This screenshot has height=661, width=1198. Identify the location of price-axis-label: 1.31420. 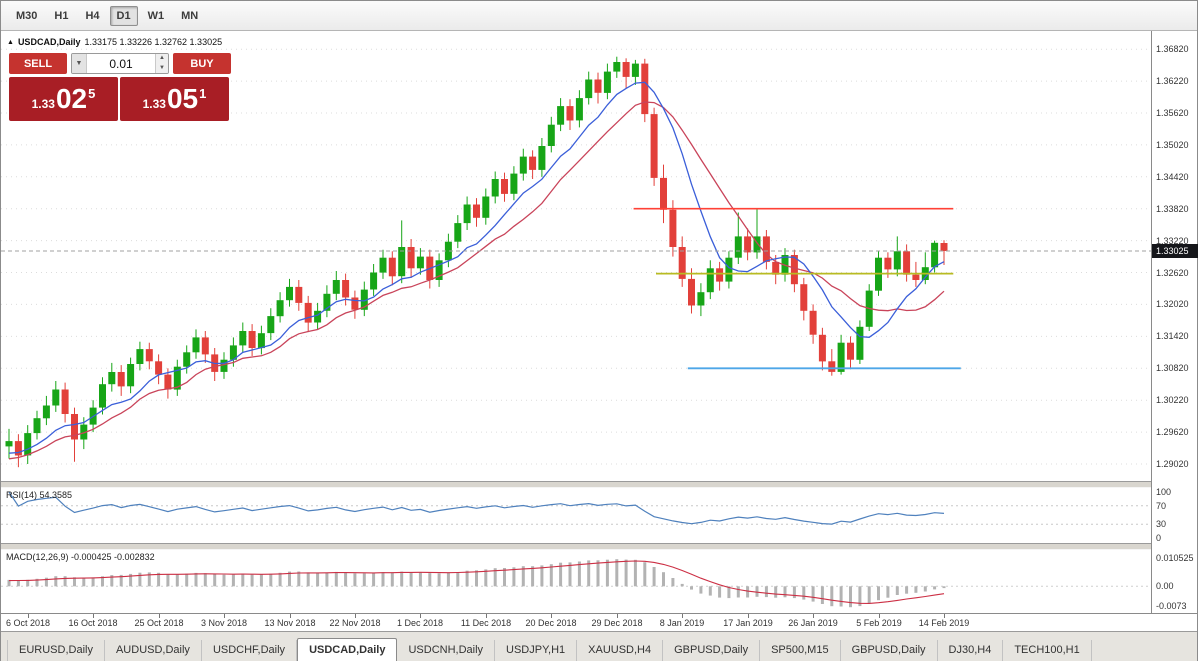
(1172, 336).